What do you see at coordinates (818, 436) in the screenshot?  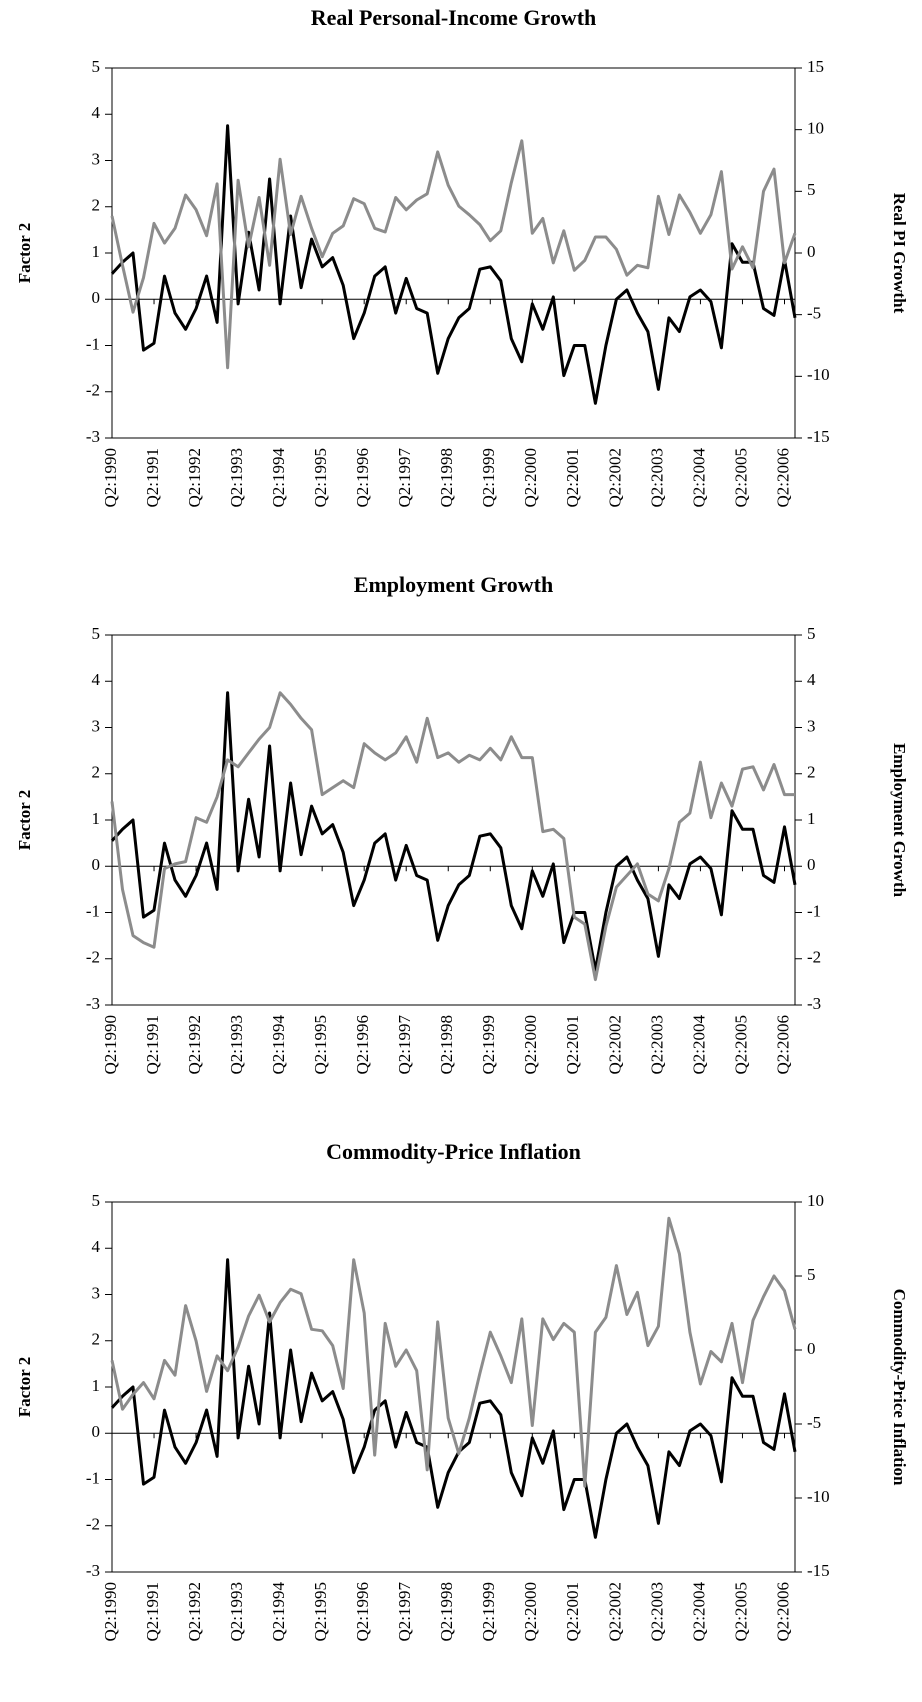 I see `y2-tick-label: -15` at bounding box center [818, 436].